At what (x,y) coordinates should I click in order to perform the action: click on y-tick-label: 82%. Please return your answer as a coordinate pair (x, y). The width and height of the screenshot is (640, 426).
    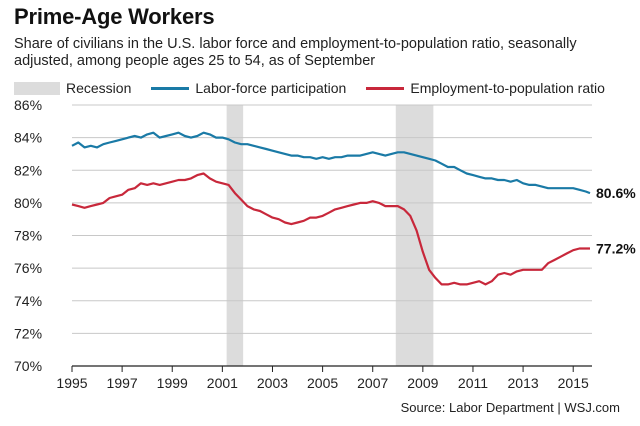
    Looking at the image, I should click on (28, 170).